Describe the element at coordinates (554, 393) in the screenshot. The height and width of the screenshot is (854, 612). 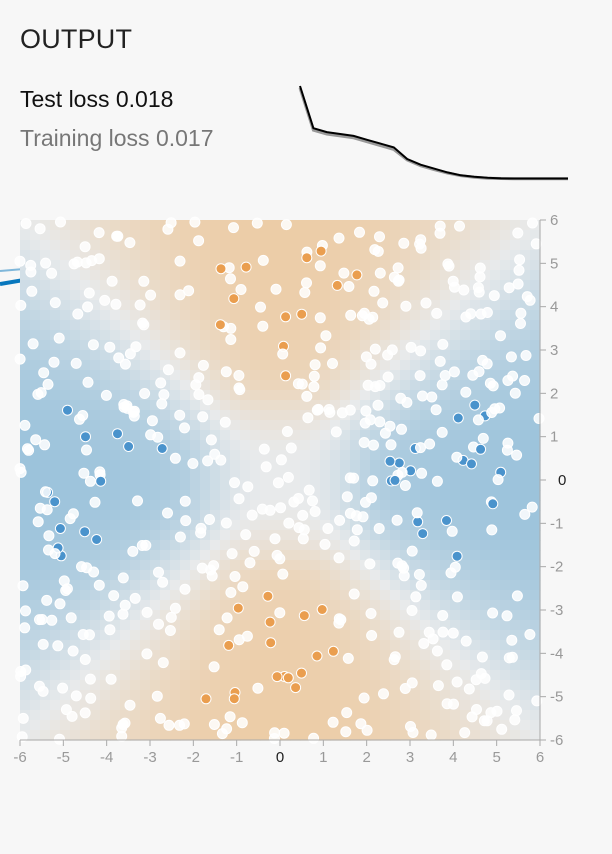
I see `y-tick-label: 2` at that location.